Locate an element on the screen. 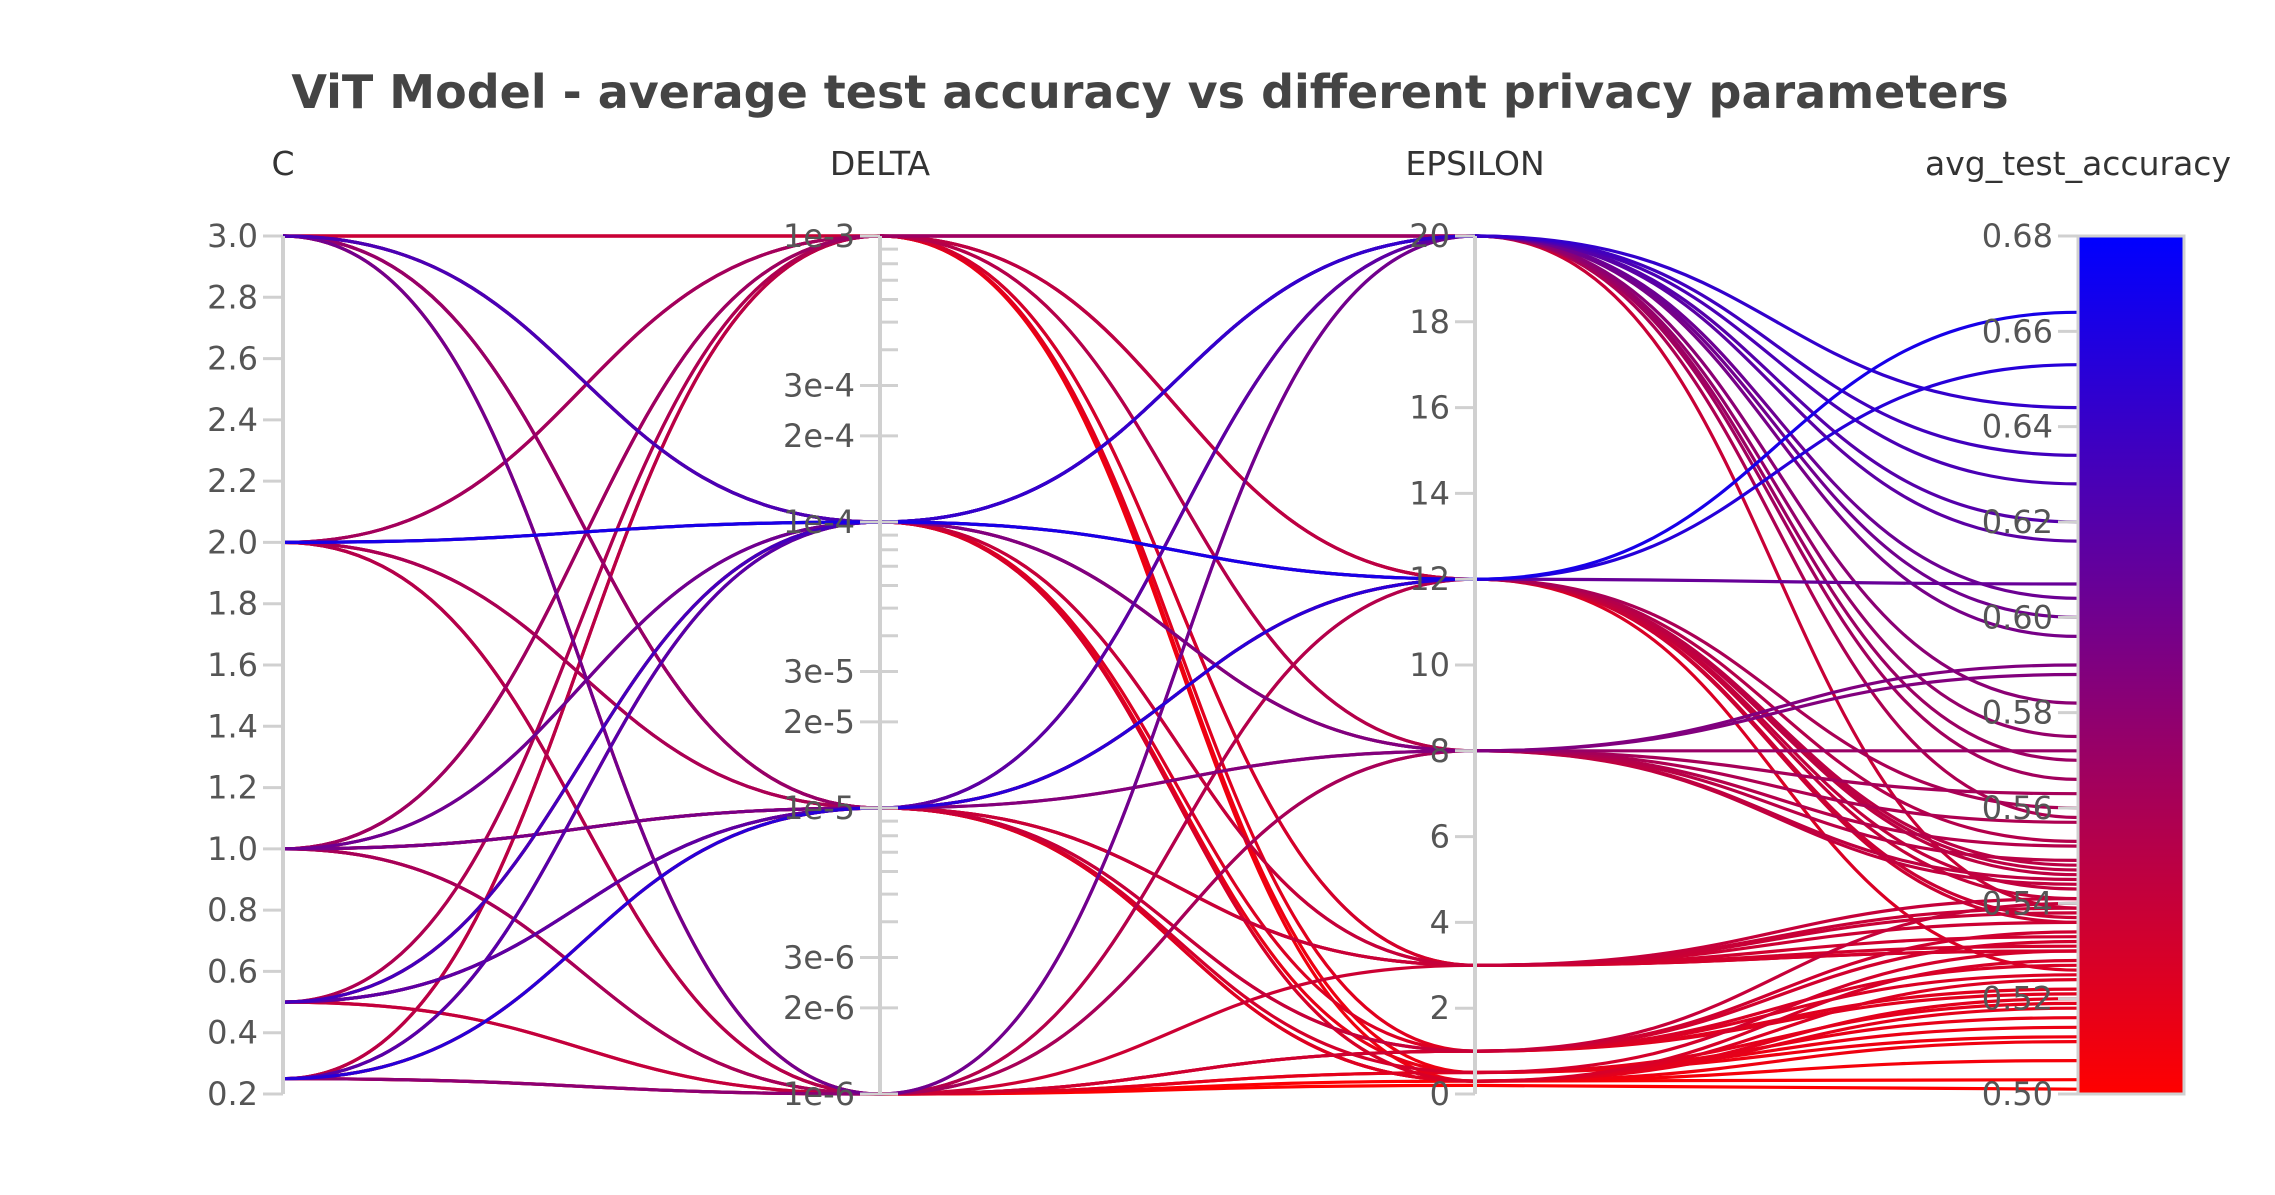 This screenshot has height=1195, width=2275. tick-label: 2e-6 is located at coordinates (819, 1008).